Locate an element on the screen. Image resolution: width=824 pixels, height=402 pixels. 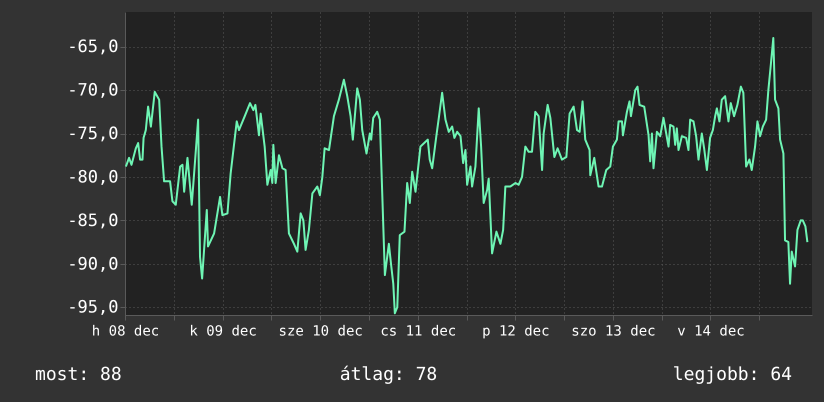
y-tick-label: -80,0 is located at coordinates (92, 177).